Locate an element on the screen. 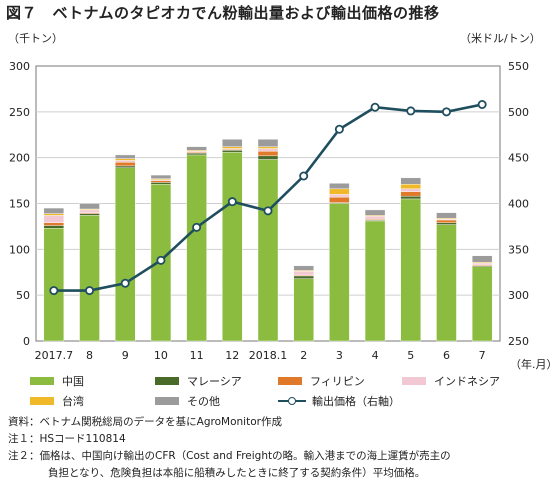 This screenshot has width=553, height=485. legend-item-malaysia: マレーシア is located at coordinates (198, 381).